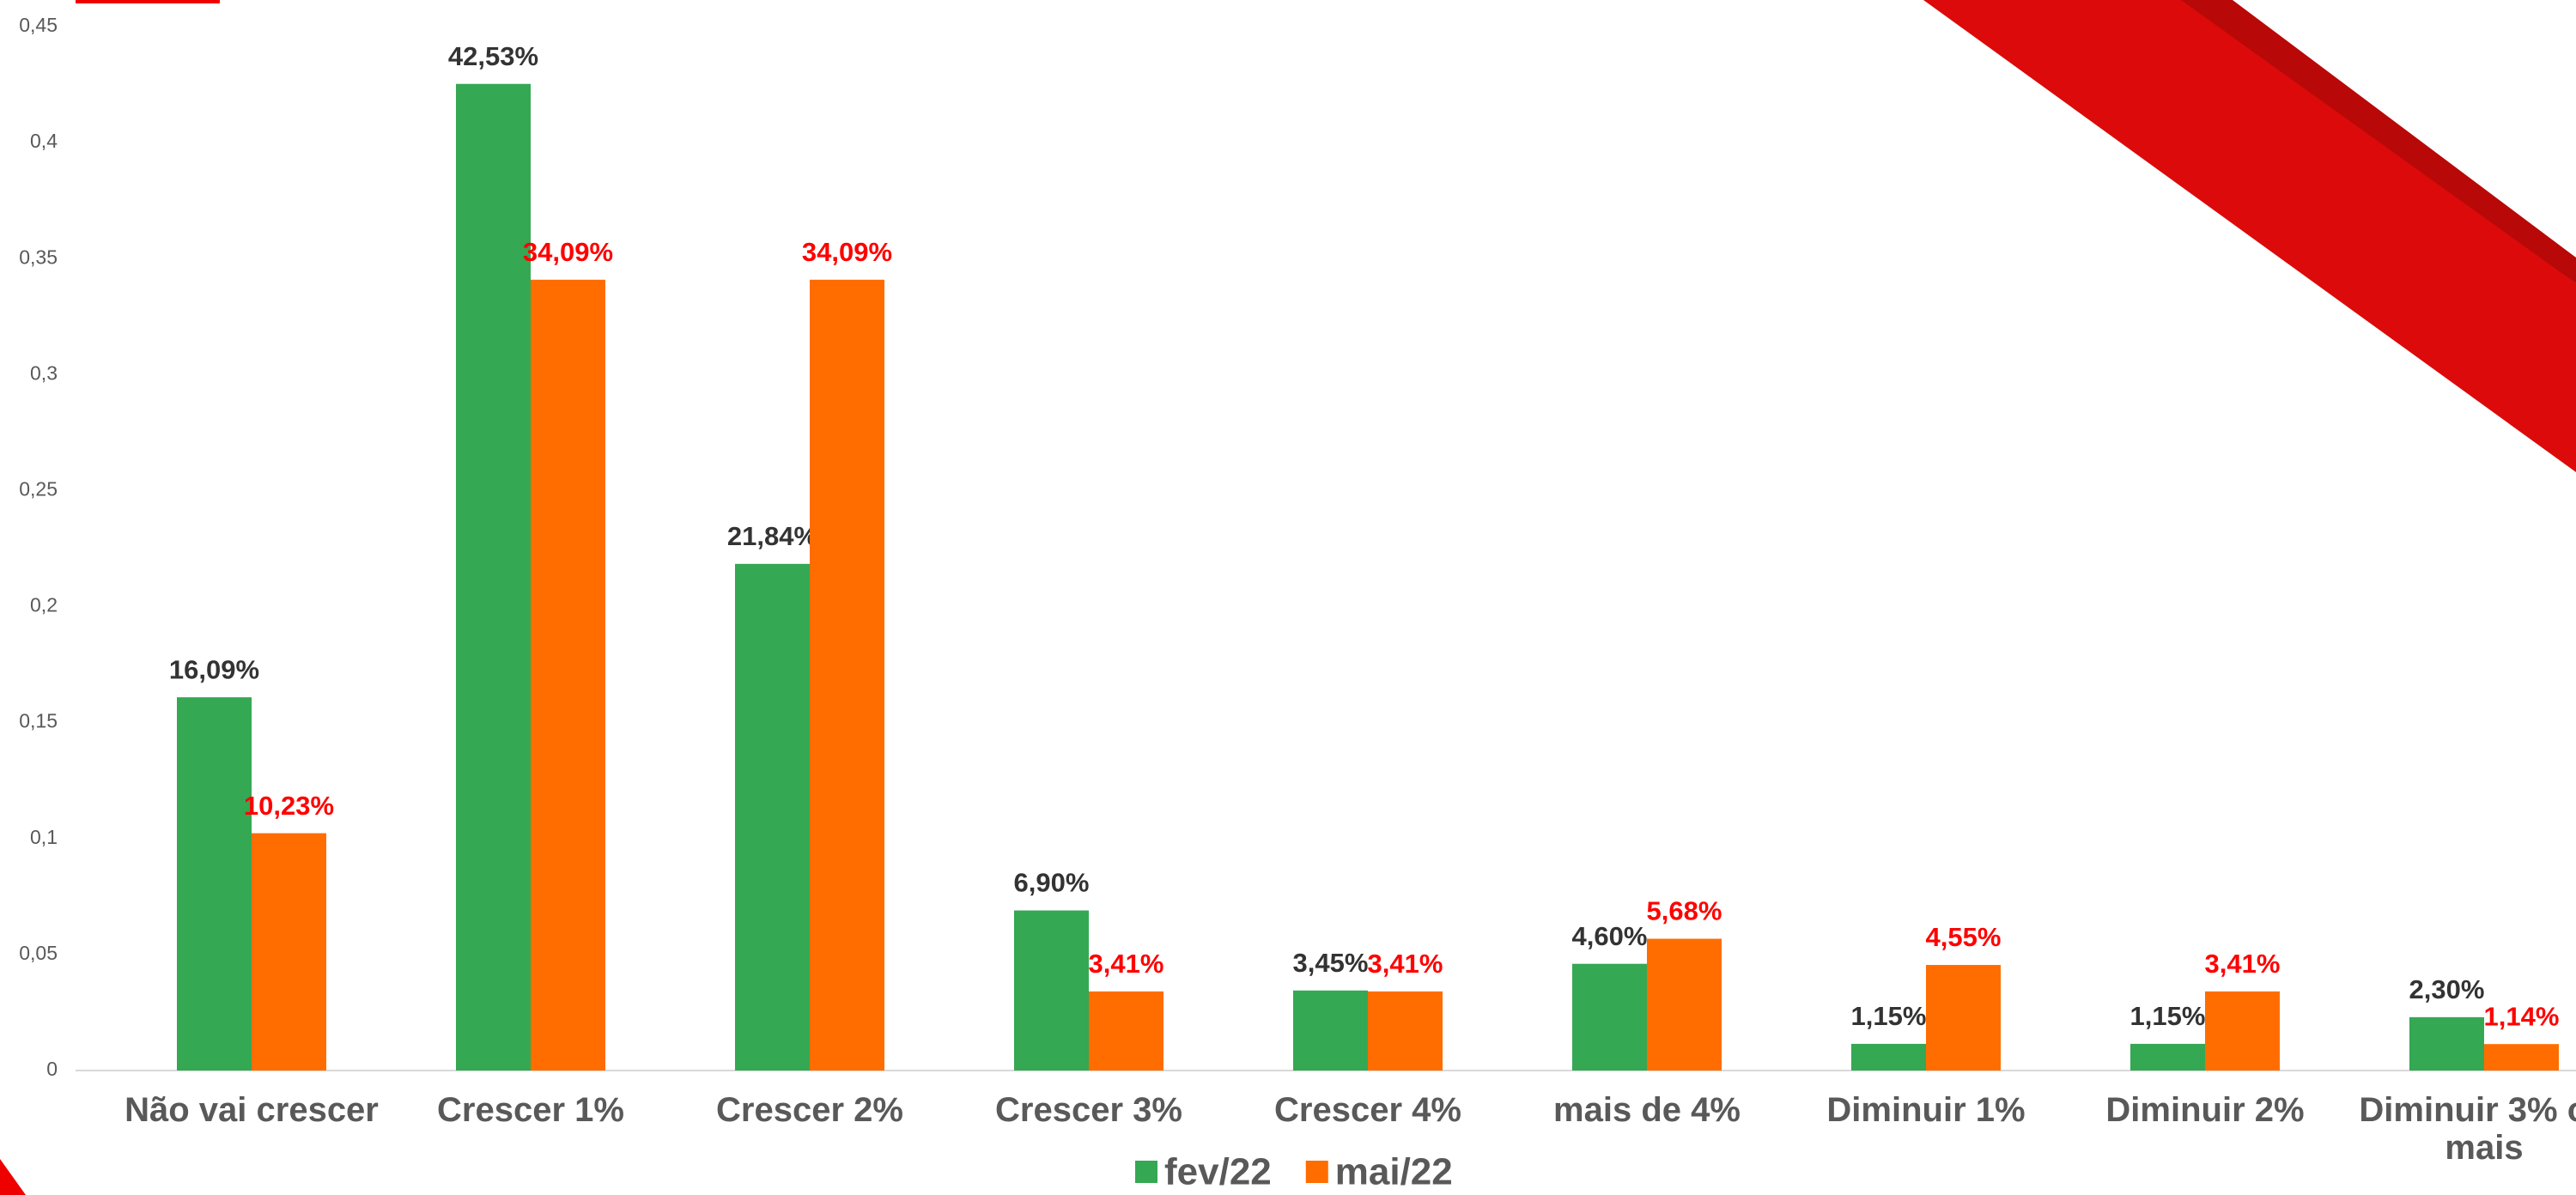  I want to click on legend-label: mai/22, so click(1394, 1172).